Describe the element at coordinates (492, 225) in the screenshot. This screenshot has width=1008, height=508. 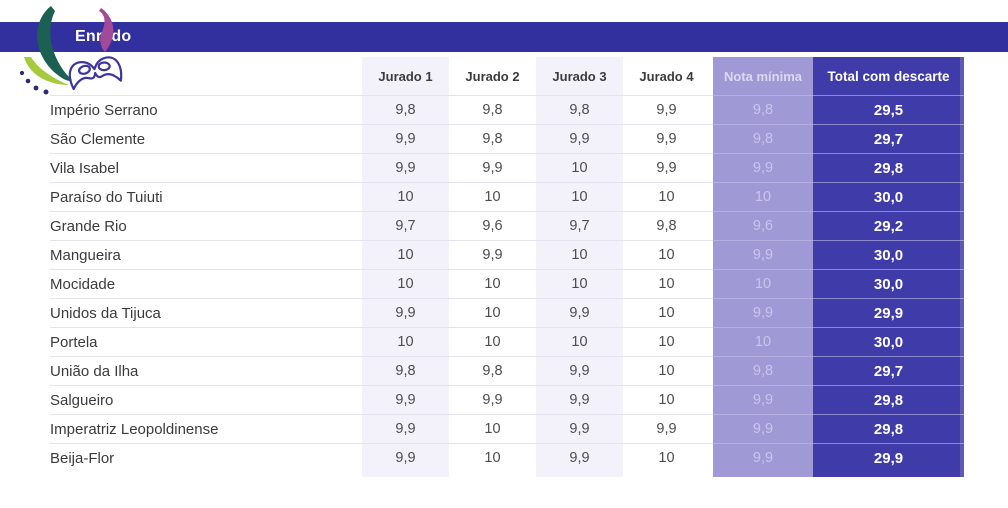
I see `score-jurado-2: 9,6` at that location.